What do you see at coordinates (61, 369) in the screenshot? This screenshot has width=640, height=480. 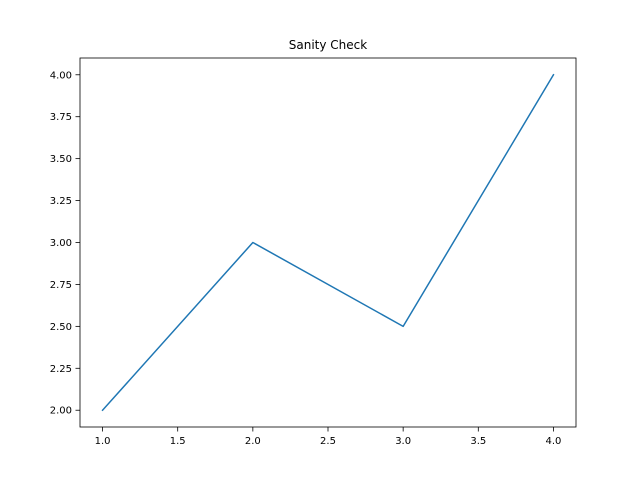 I see `y-tick-label: 2.25` at bounding box center [61, 369].